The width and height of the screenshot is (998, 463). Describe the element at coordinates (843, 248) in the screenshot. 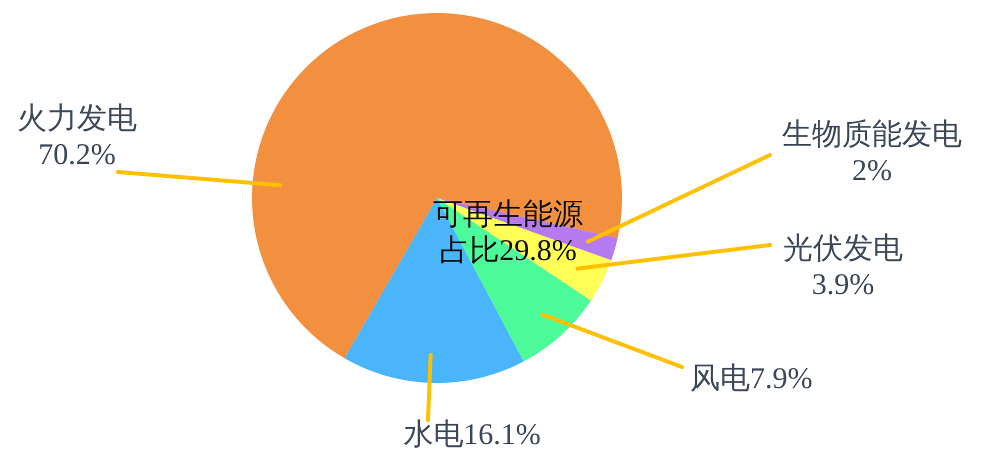

I see `slice-label: 光伏发电` at that location.